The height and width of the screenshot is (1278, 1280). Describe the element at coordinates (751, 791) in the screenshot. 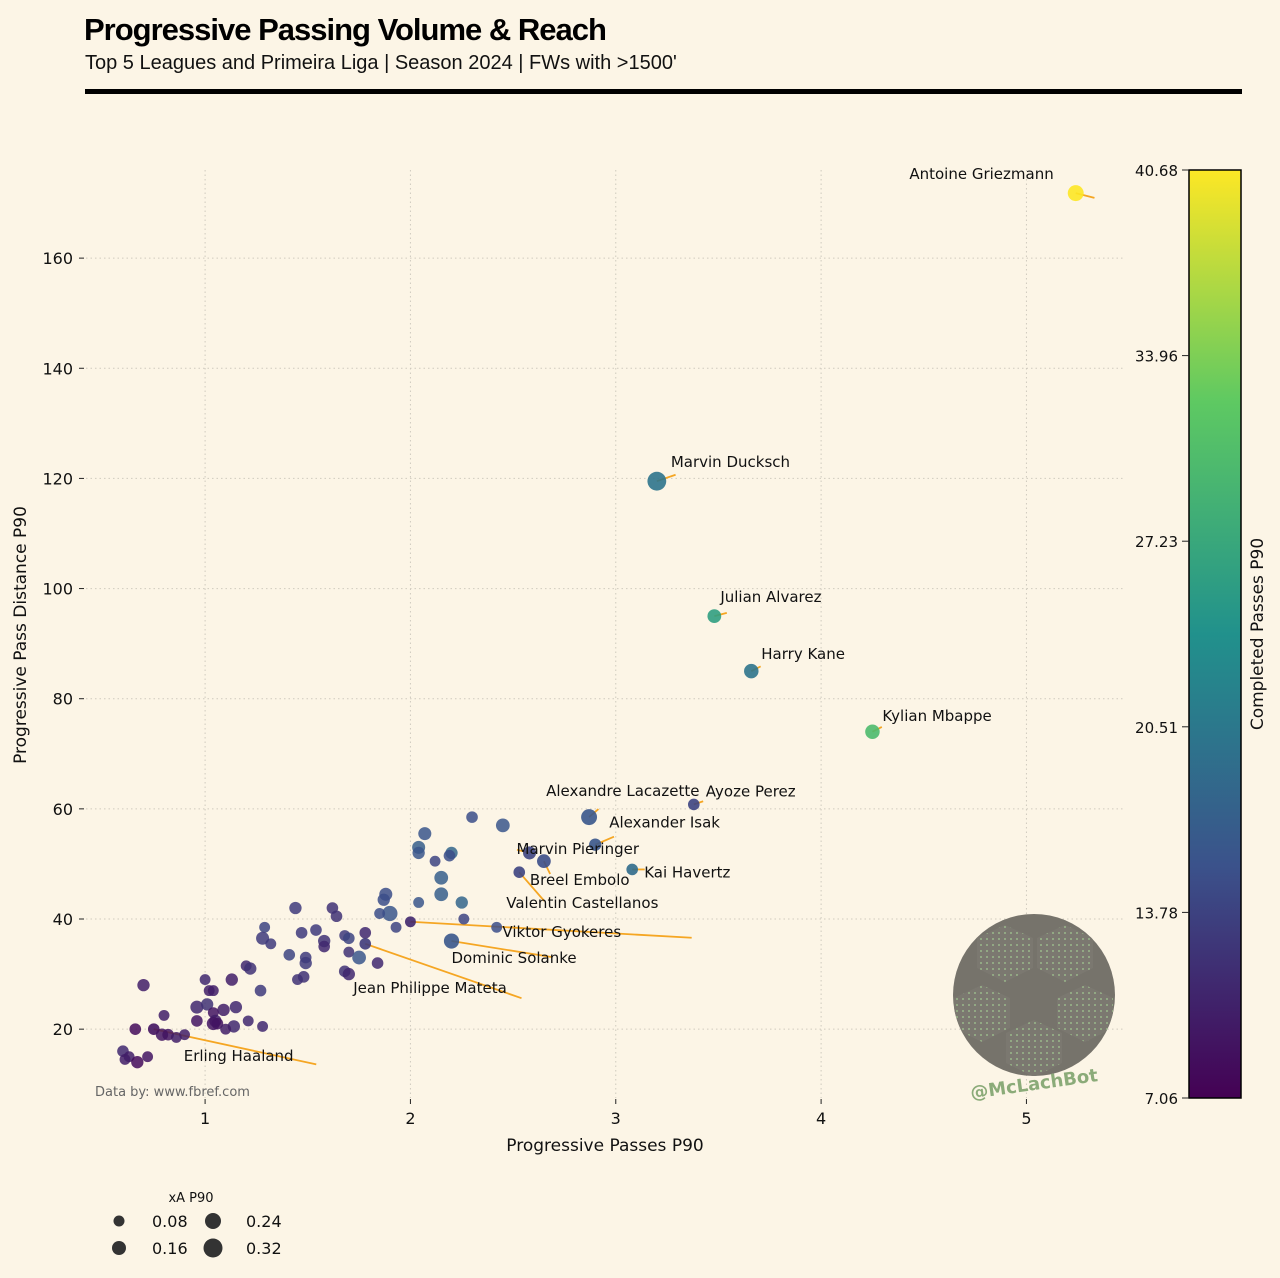

I see `point-label: Ayoze Perez` at that location.